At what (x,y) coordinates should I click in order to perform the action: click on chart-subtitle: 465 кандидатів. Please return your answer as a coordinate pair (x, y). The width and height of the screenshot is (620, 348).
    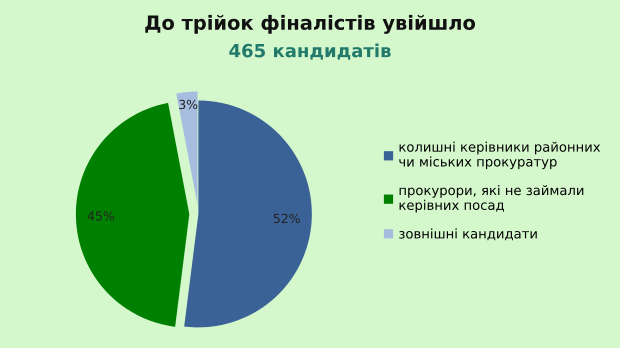
    Looking at the image, I should click on (310, 51).